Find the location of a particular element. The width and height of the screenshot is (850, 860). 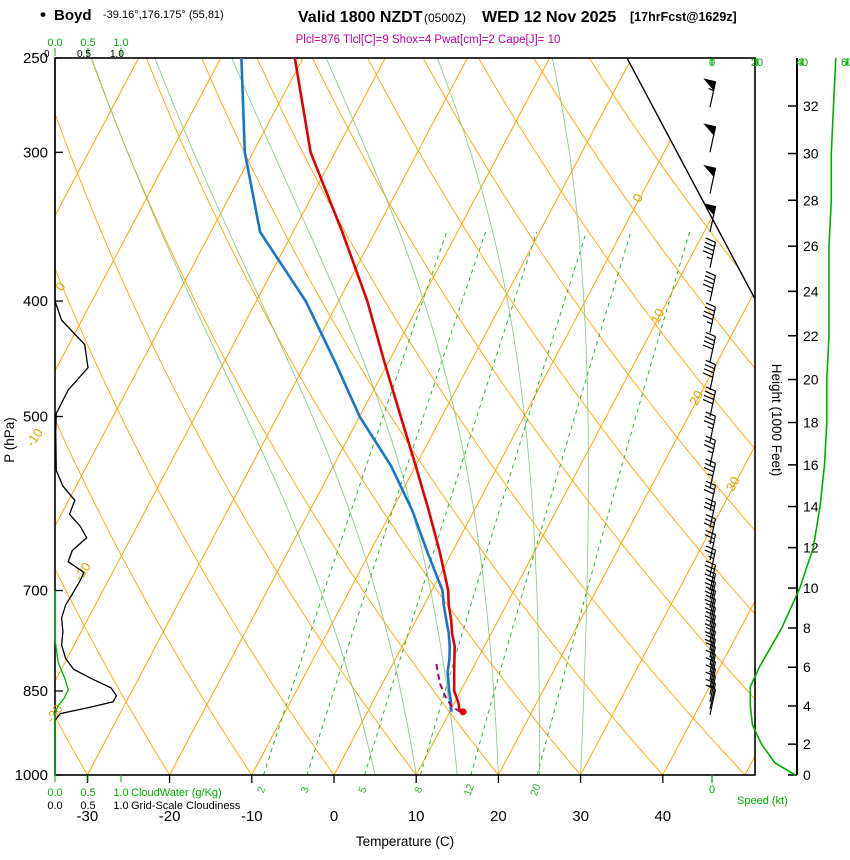

cloudwater-top-scale-label: 0.0 is located at coordinates (54, 43).